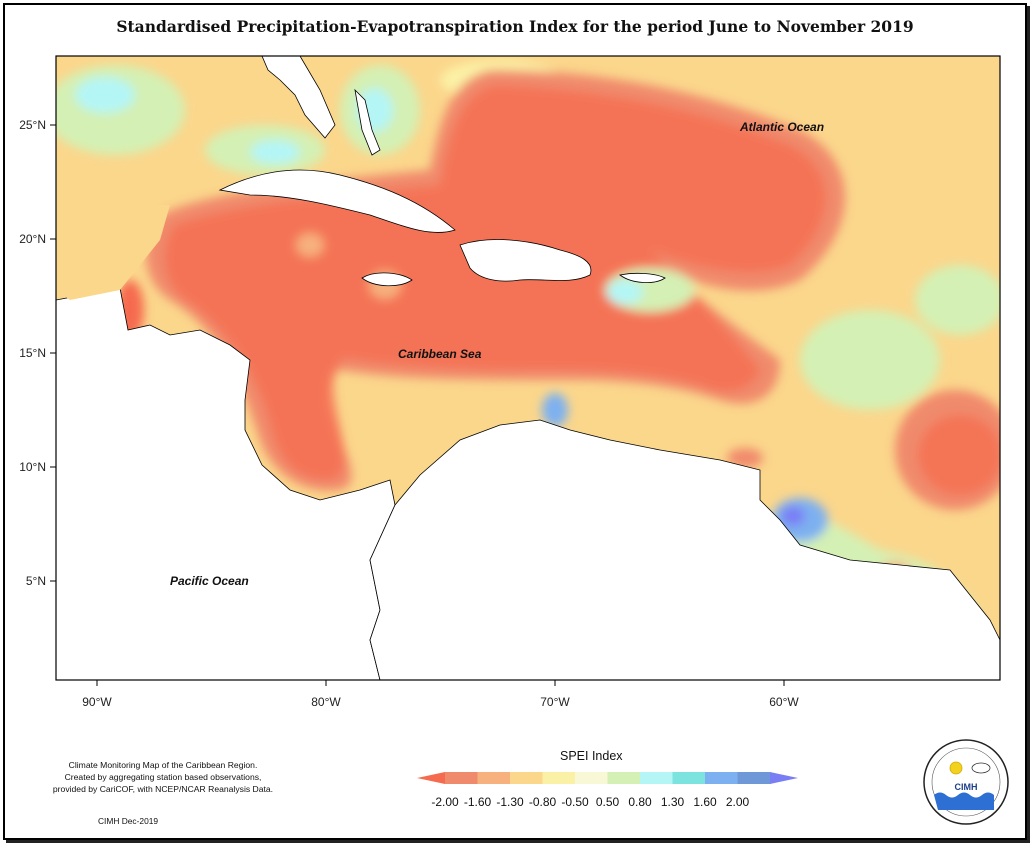 The height and width of the screenshot is (843, 1030). I want to click on legend-break-label: 0.80, so click(640, 802).